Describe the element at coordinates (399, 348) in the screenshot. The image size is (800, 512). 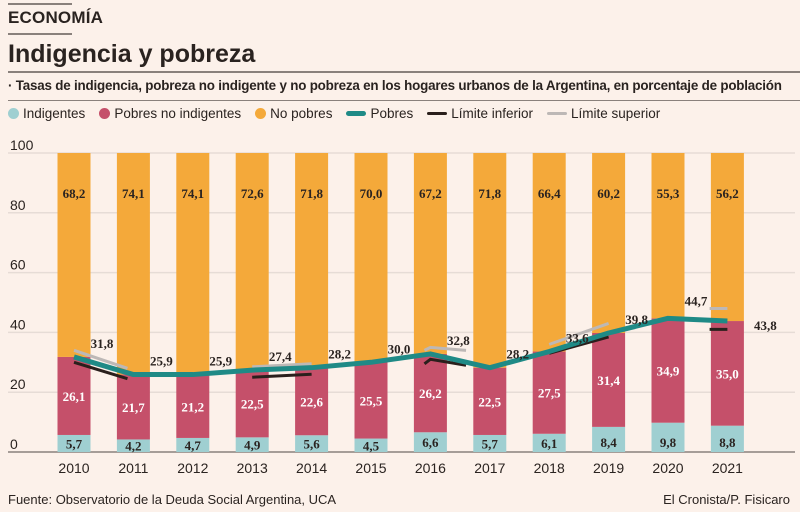
I see `pobres-value-label: 30,0` at that location.